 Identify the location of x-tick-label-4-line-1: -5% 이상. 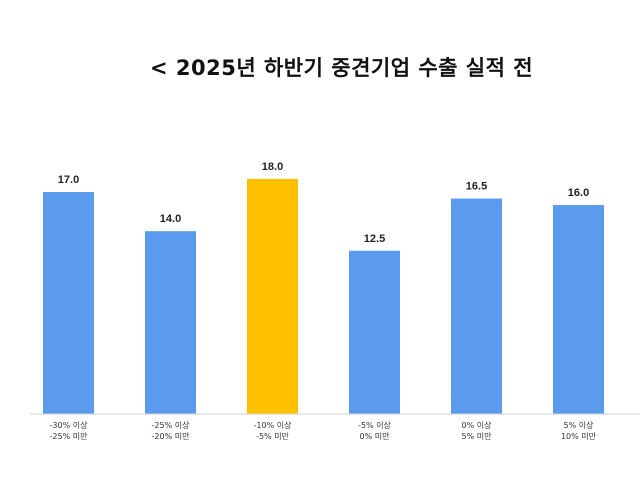
(374, 425).